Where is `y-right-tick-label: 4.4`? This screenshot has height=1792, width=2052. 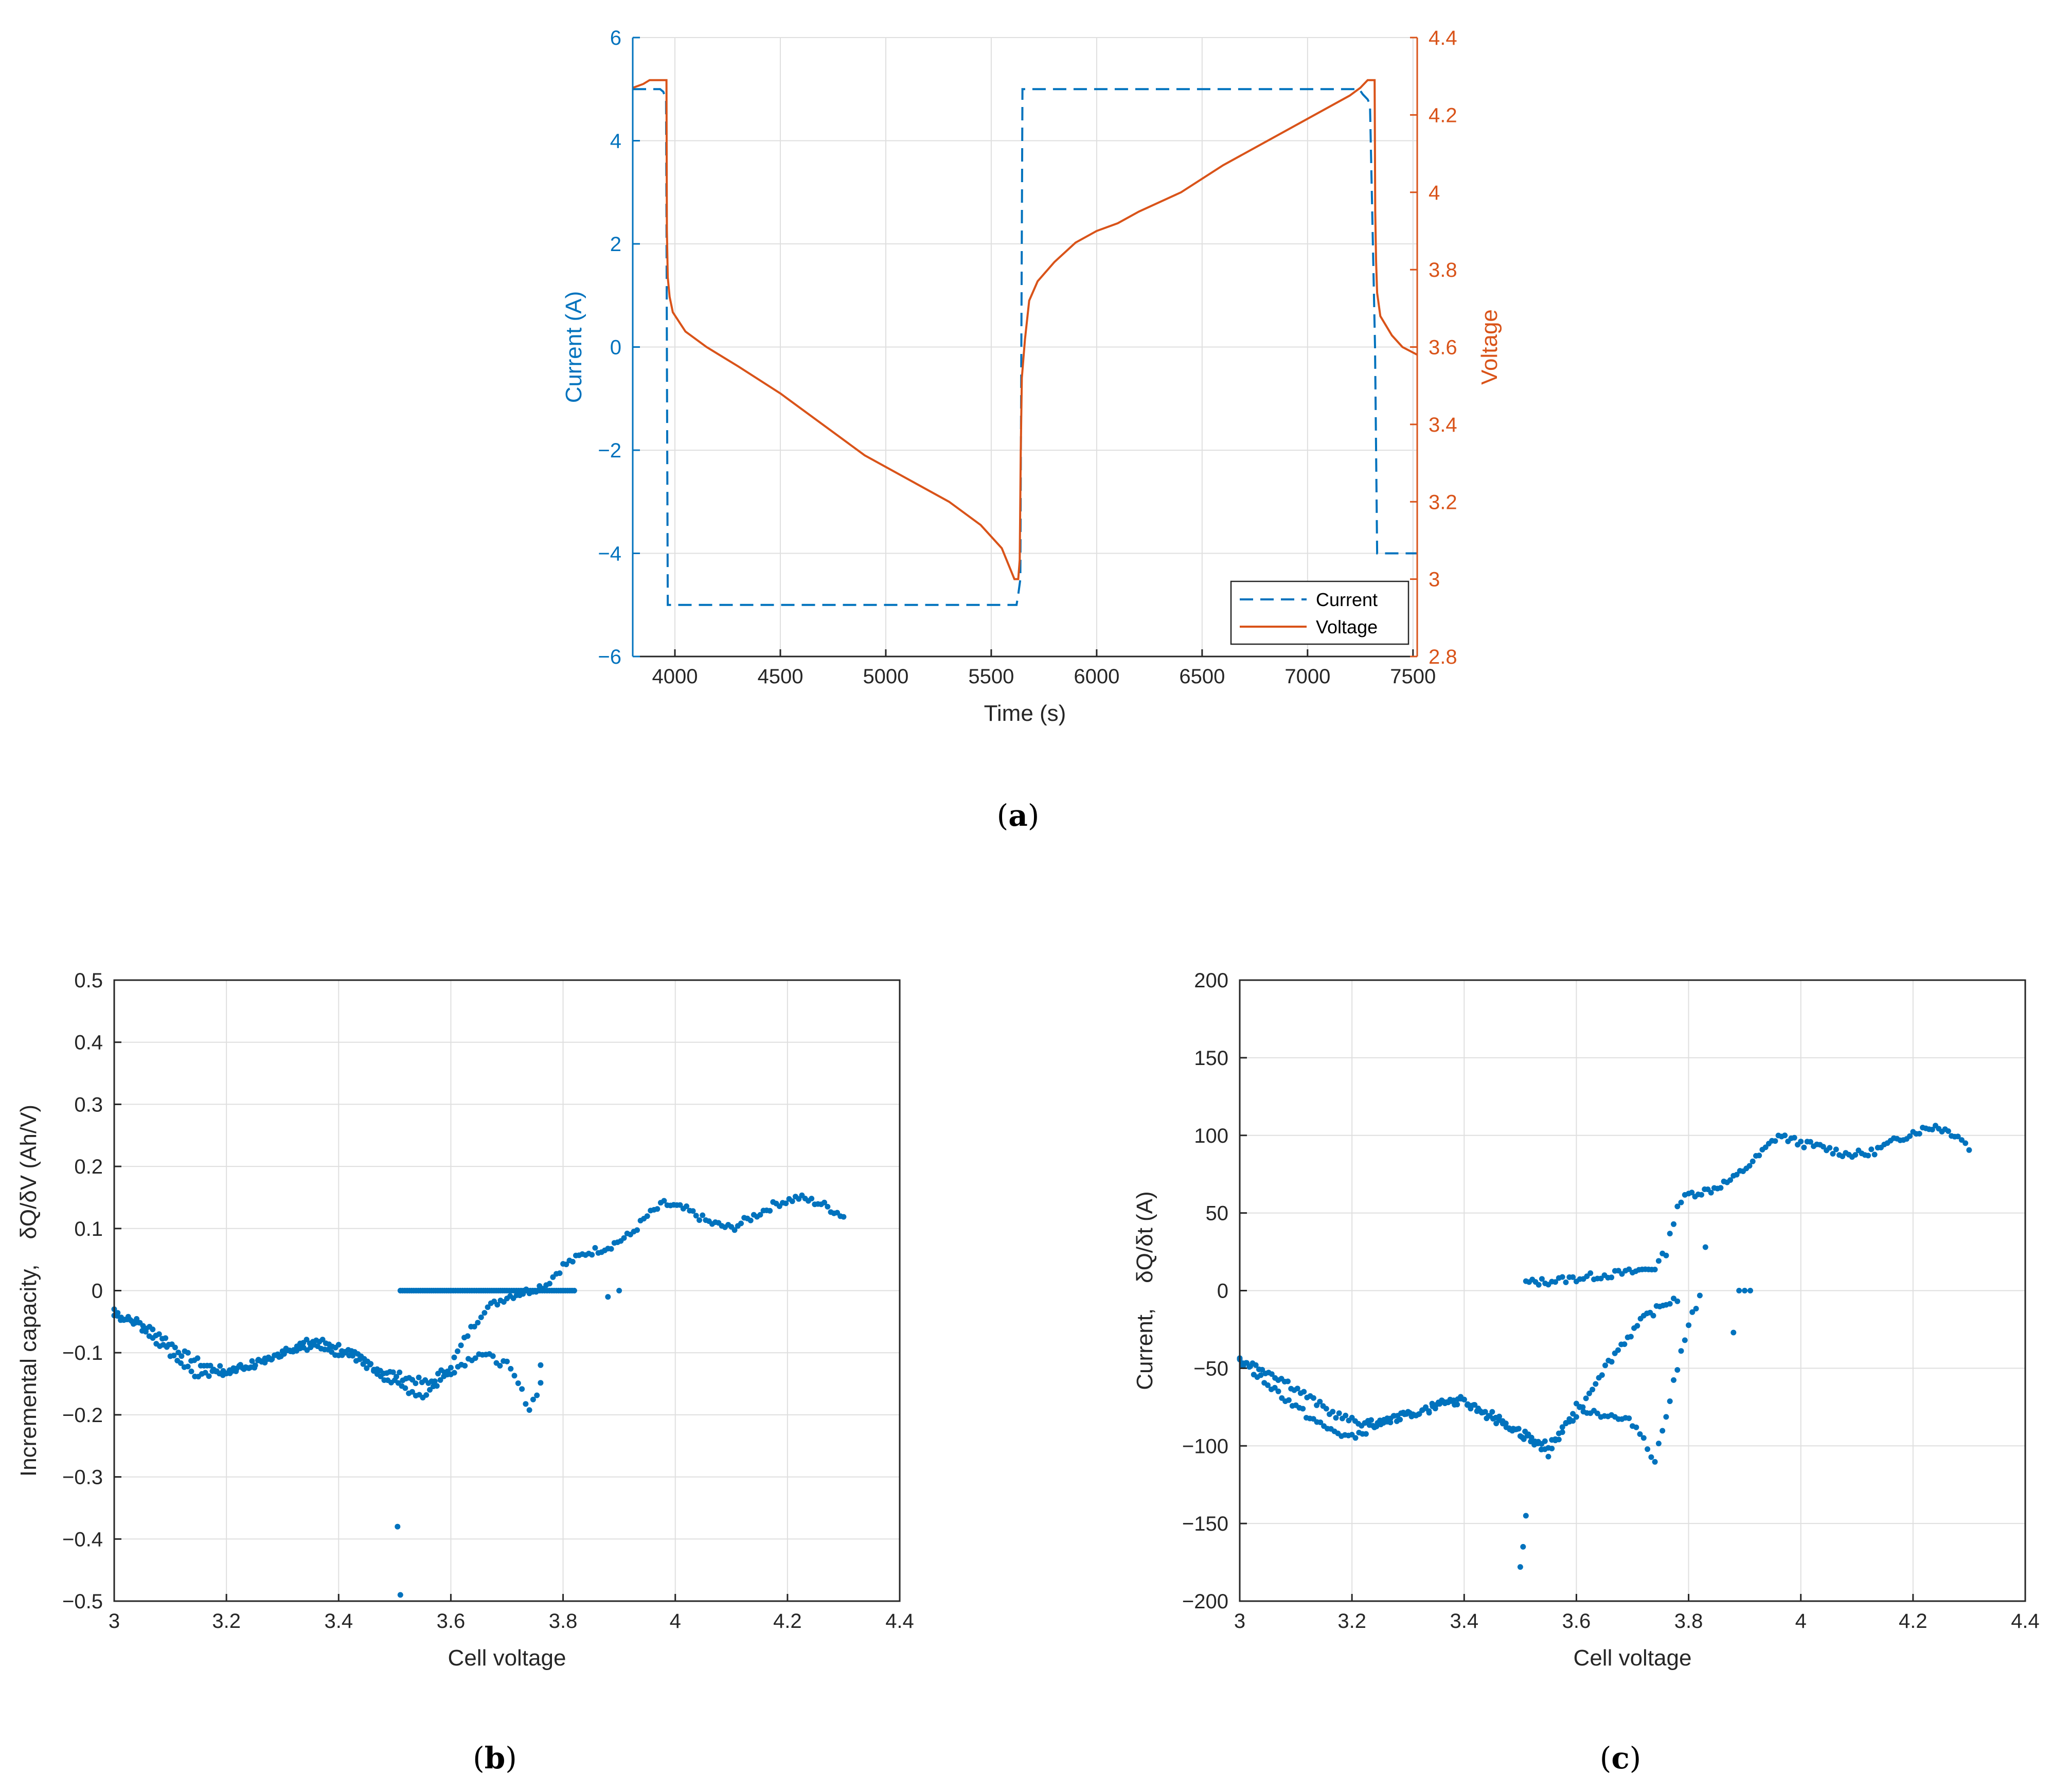
y-right-tick-label: 4.4 is located at coordinates (1443, 38).